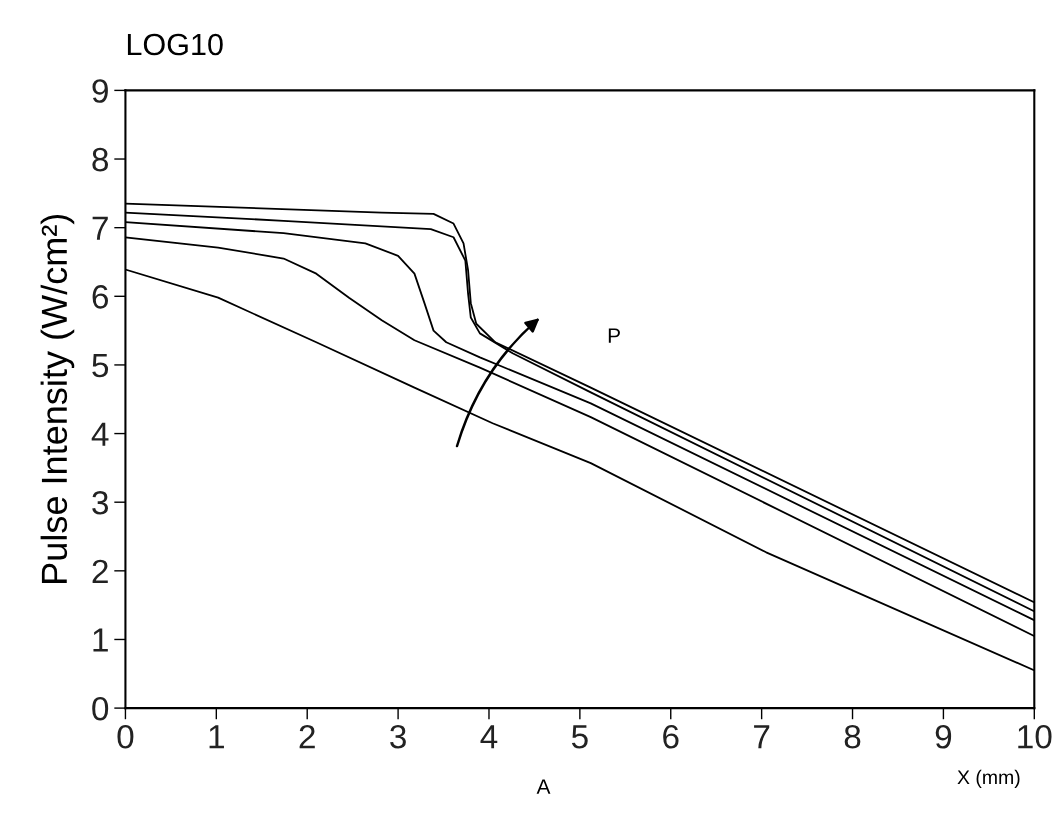 The height and width of the screenshot is (837, 1063). What do you see at coordinates (762, 737) in the screenshot?
I see `x-tick-label: 7` at bounding box center [762, 737].